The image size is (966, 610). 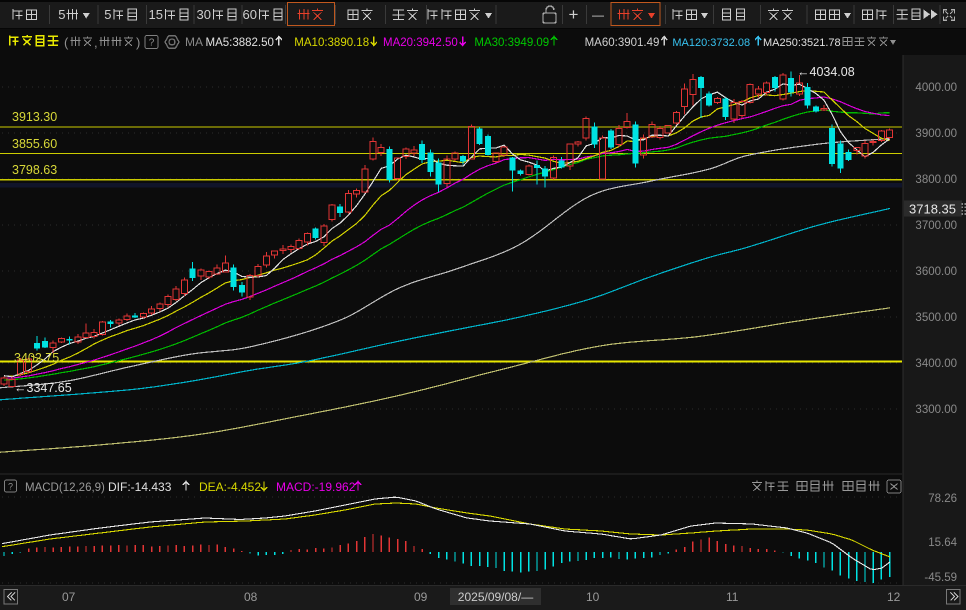 I want to click on svg-text: 08, so click(x=251, y=597).